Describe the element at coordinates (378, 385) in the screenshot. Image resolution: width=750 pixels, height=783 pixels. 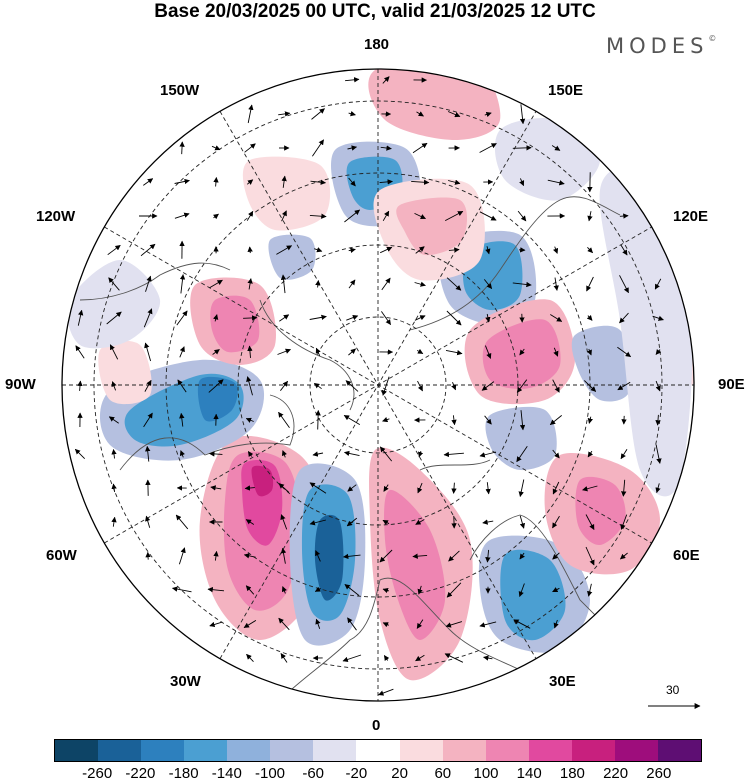
I see `latitude-circle` at that location.